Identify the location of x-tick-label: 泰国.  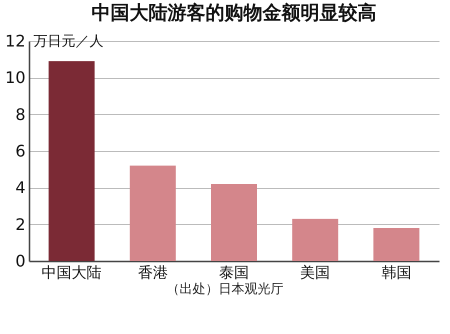
(234, 273).